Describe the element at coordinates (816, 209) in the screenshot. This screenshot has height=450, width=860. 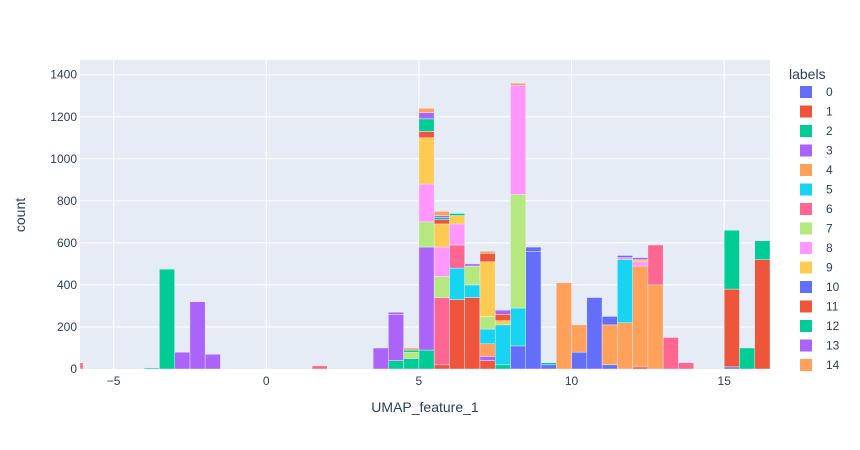
I see `legend-item-6: 6` at that location.